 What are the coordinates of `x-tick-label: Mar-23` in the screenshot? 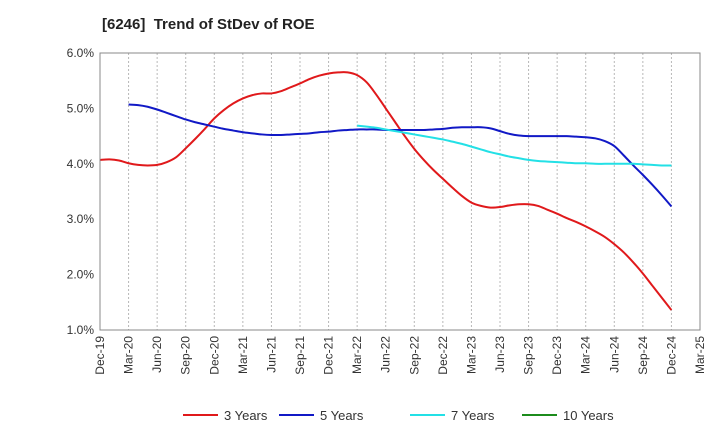 It's located at (471, 355).